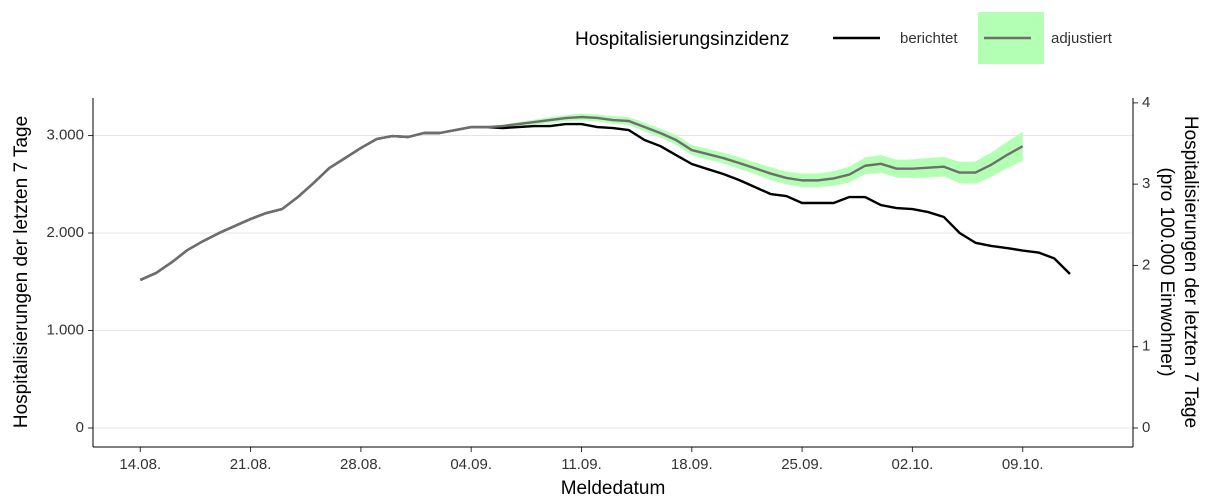 This screenshot has height=499, width=1206. I want to click on legend-label: berichtet, so click(929, 38).